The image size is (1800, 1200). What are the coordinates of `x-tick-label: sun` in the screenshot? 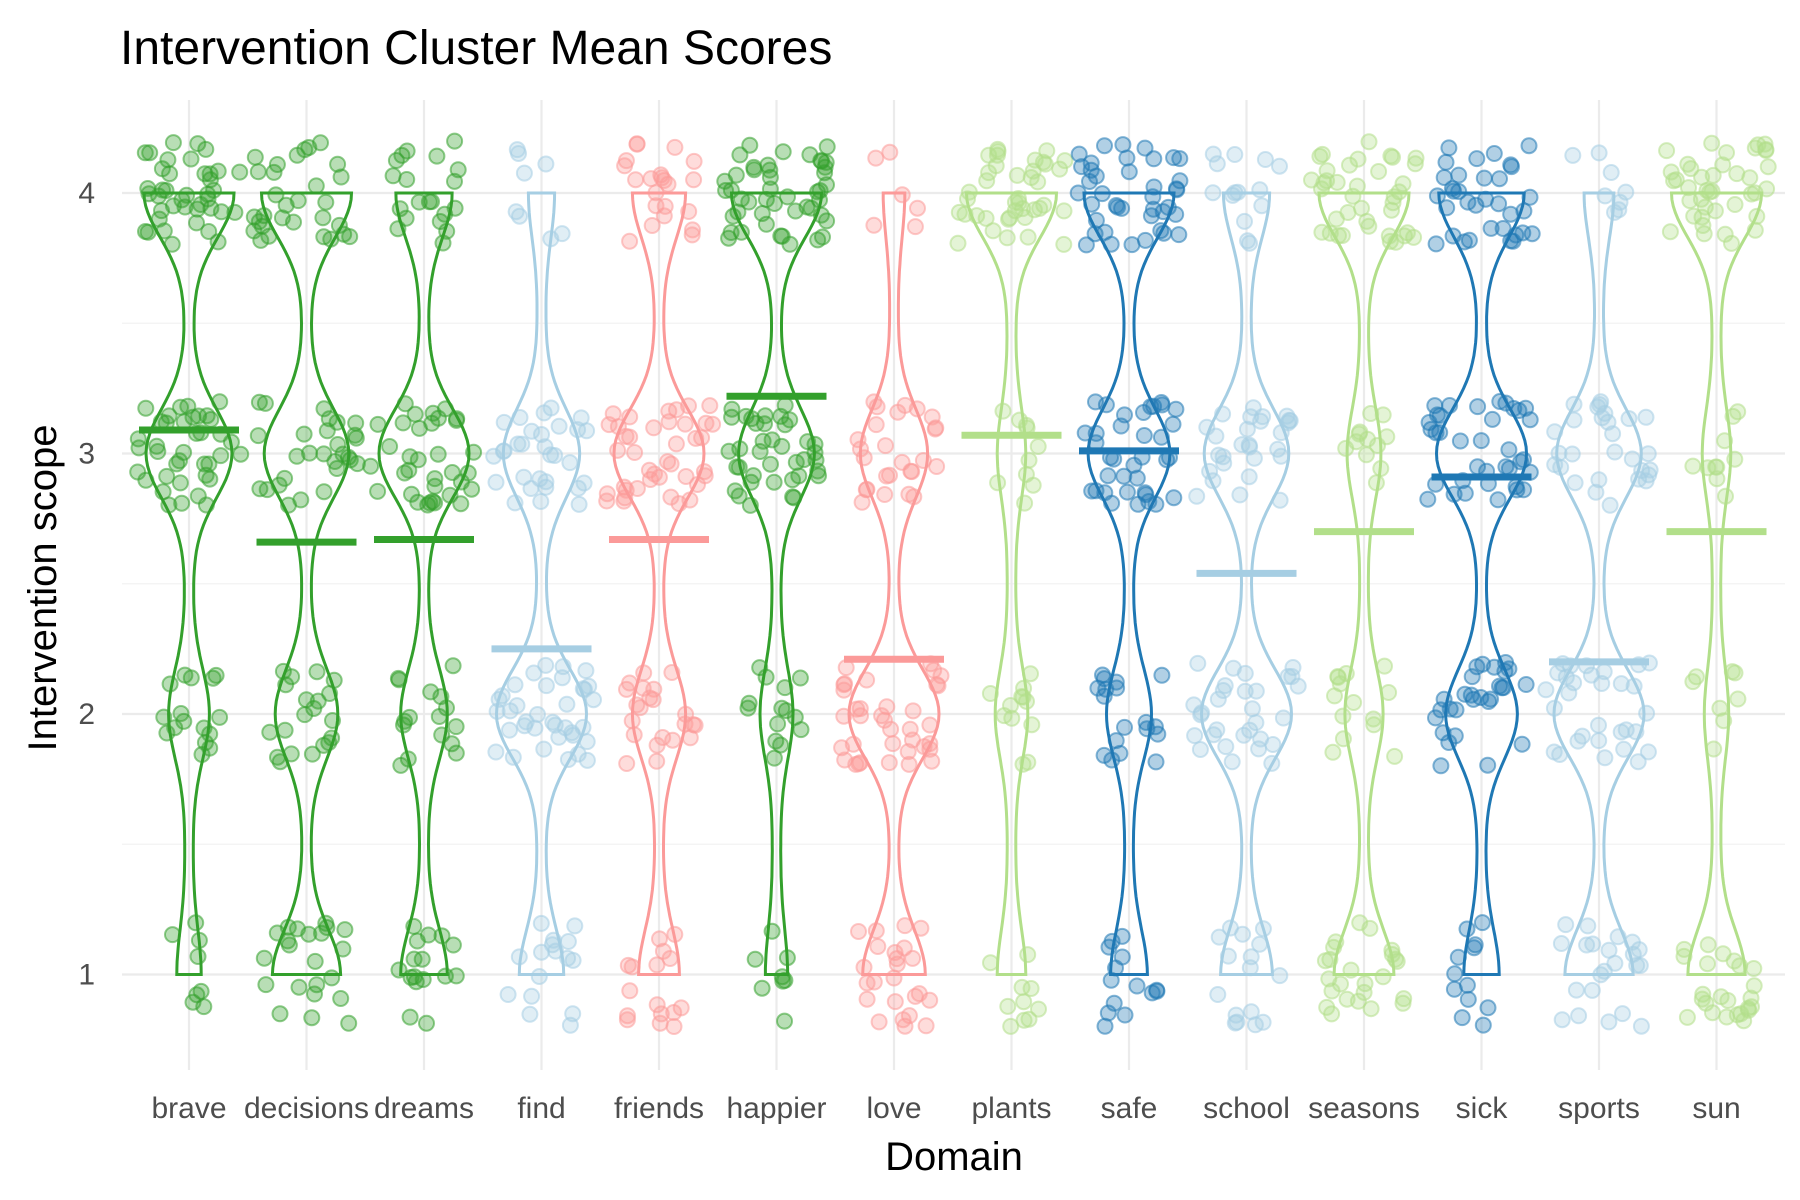 It's located at (1716, 1108).